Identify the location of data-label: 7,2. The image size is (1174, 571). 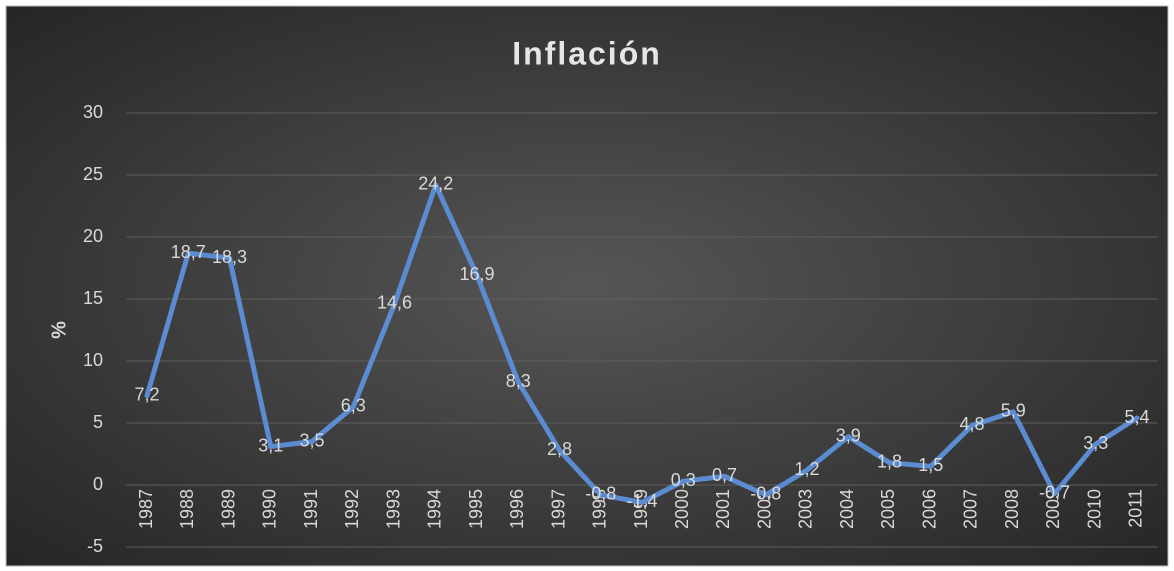
(147, 394).